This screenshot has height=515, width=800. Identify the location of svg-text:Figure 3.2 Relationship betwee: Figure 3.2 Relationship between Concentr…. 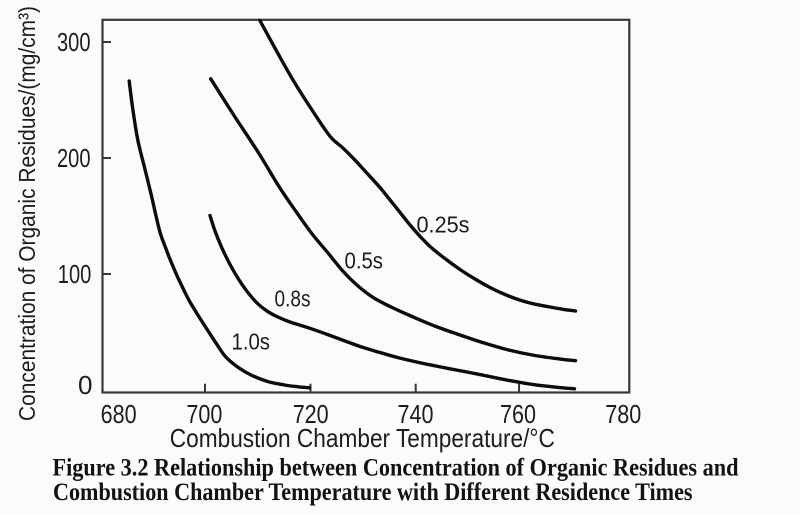
(396, 468).